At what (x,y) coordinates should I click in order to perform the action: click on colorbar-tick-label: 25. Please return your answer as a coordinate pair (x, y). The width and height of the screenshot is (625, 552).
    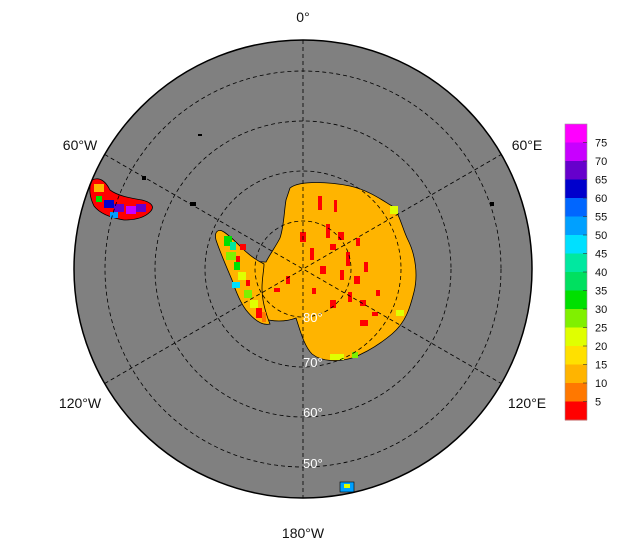
    Looking at the image, I should click on (601, 329).